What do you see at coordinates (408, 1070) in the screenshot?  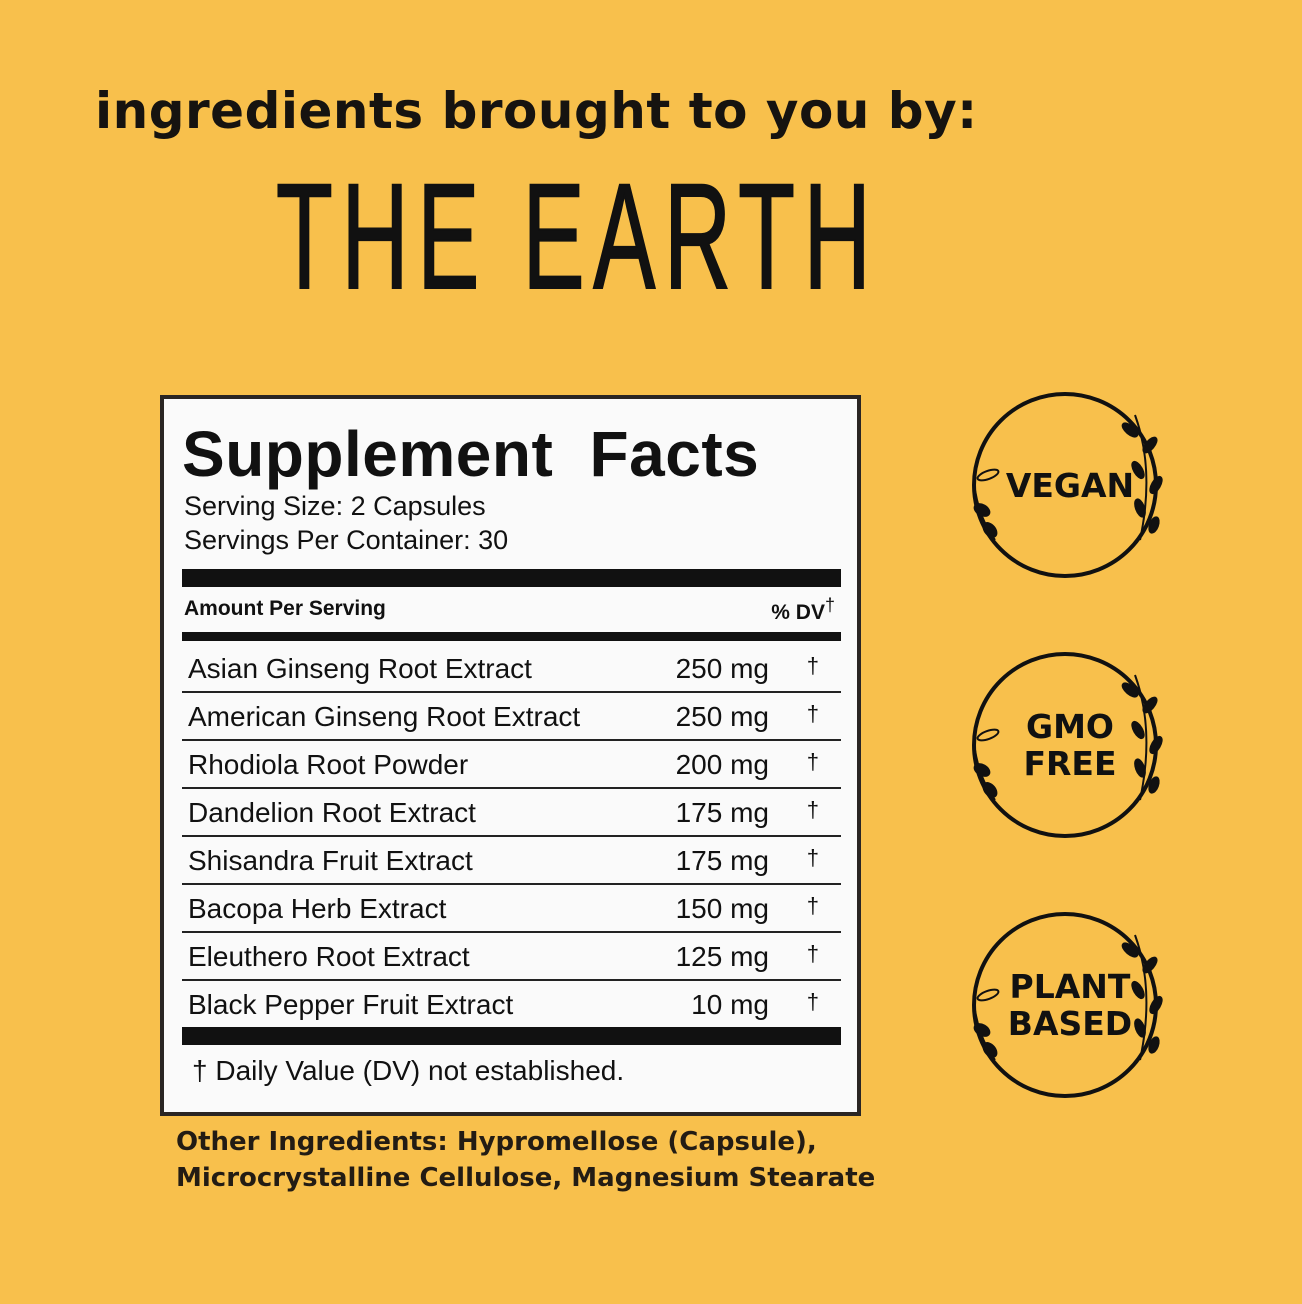 I see `footnote: † Daily Value (DV) not established.` at bounding box center [408, 1070].